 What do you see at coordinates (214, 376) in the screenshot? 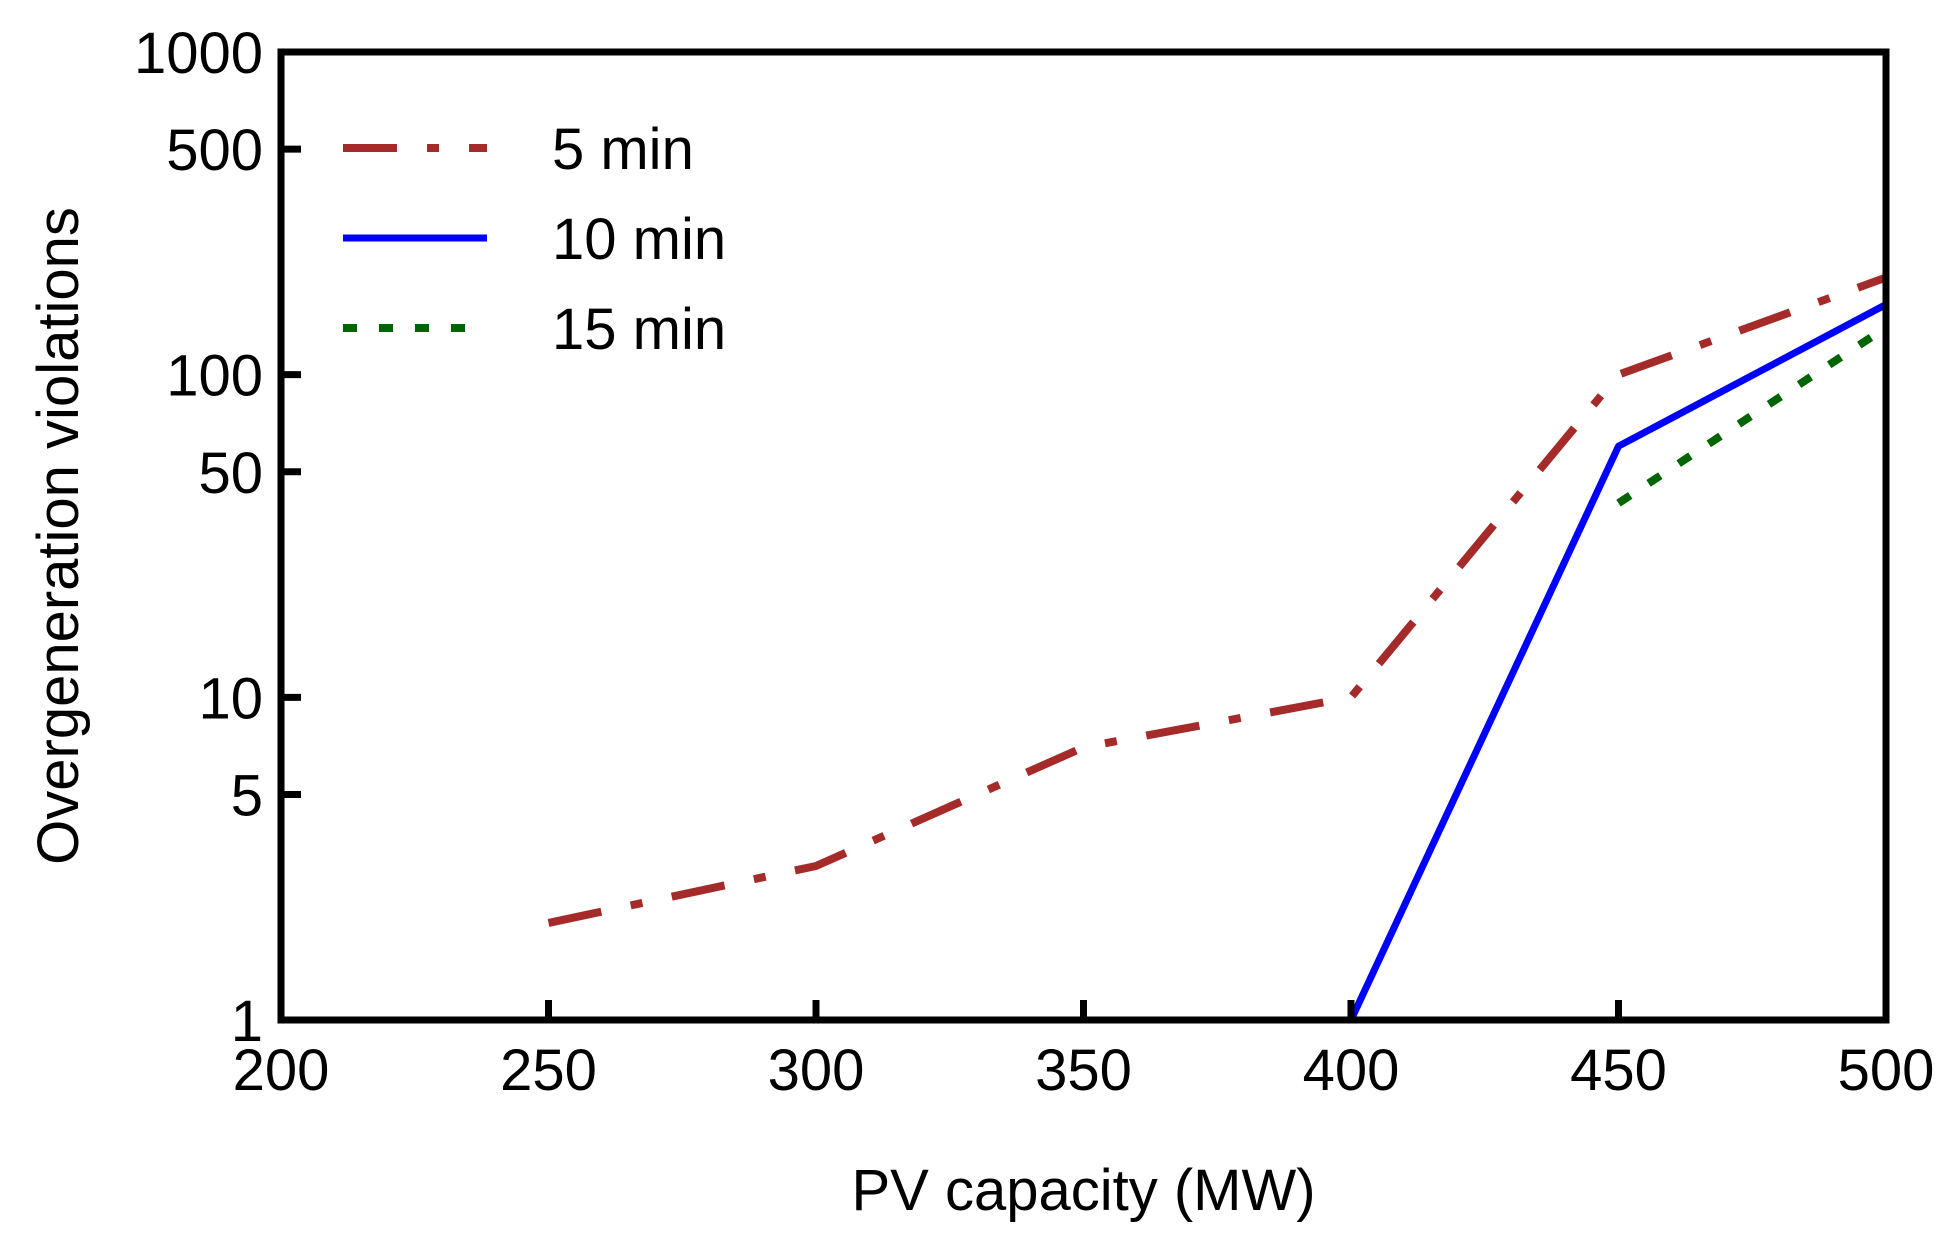
I see `y-tick-label-100: 100` at bounding box center [214, 376].